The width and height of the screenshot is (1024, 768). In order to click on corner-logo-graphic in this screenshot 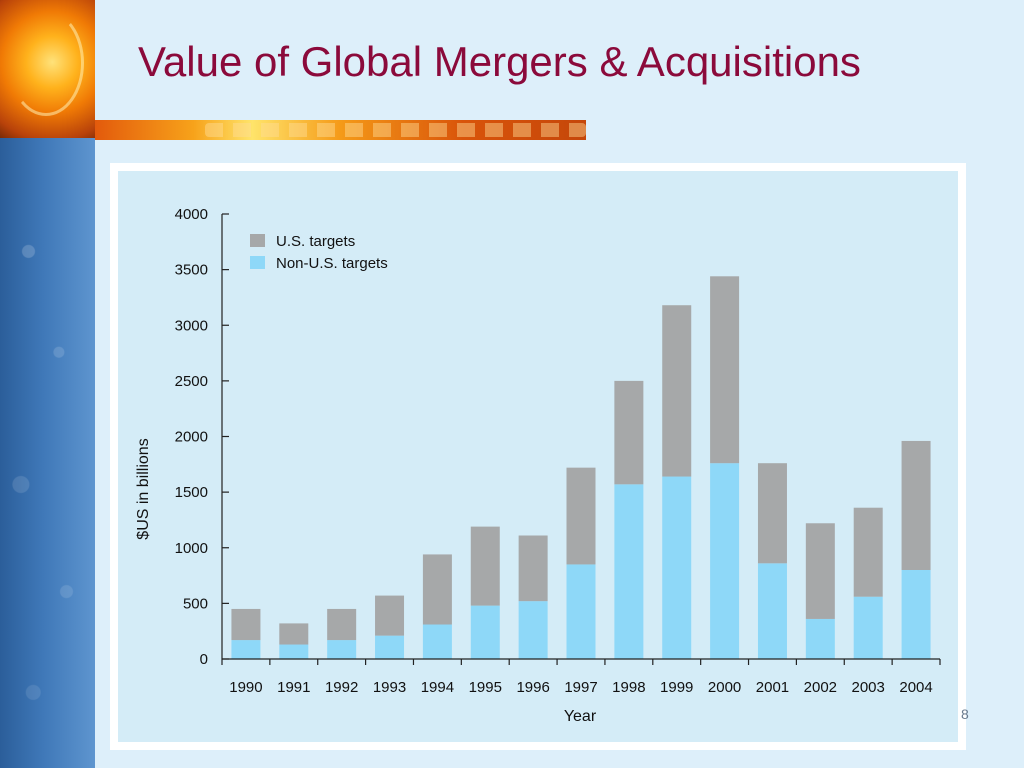, I will do `click(47, 69)`.